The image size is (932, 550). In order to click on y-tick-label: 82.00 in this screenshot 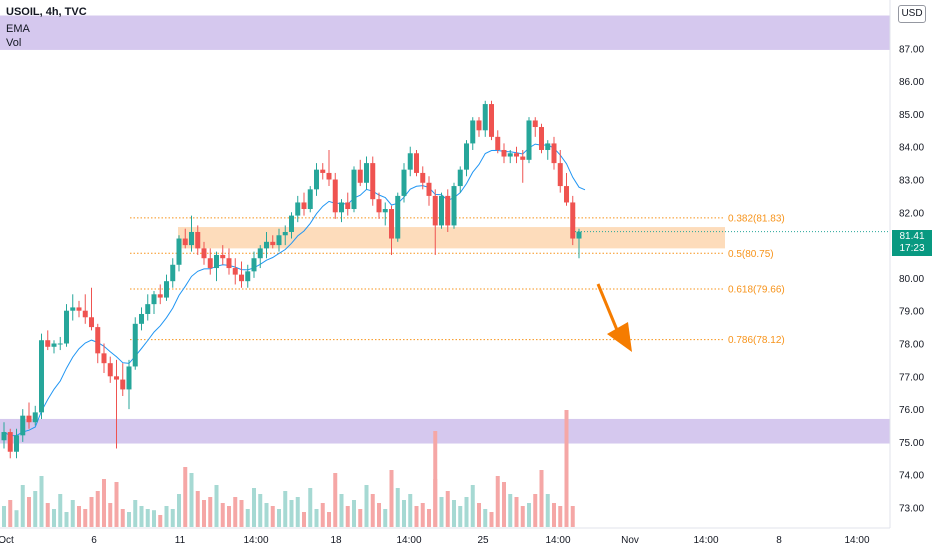, I will do `click(911, 213)`.